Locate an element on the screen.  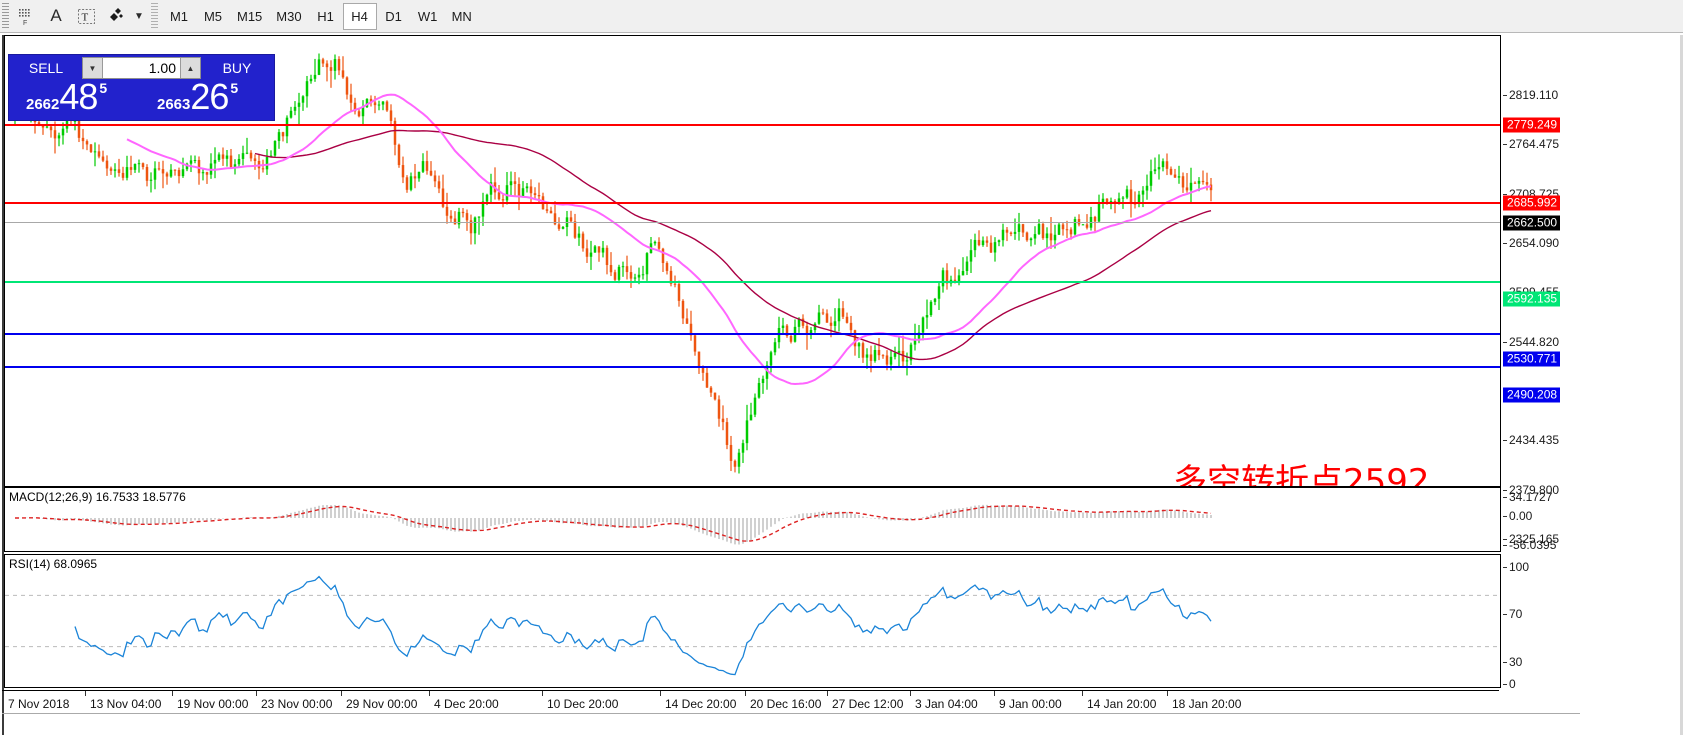
price-tick: 2764.475 is located at coordinates (1531, 144).